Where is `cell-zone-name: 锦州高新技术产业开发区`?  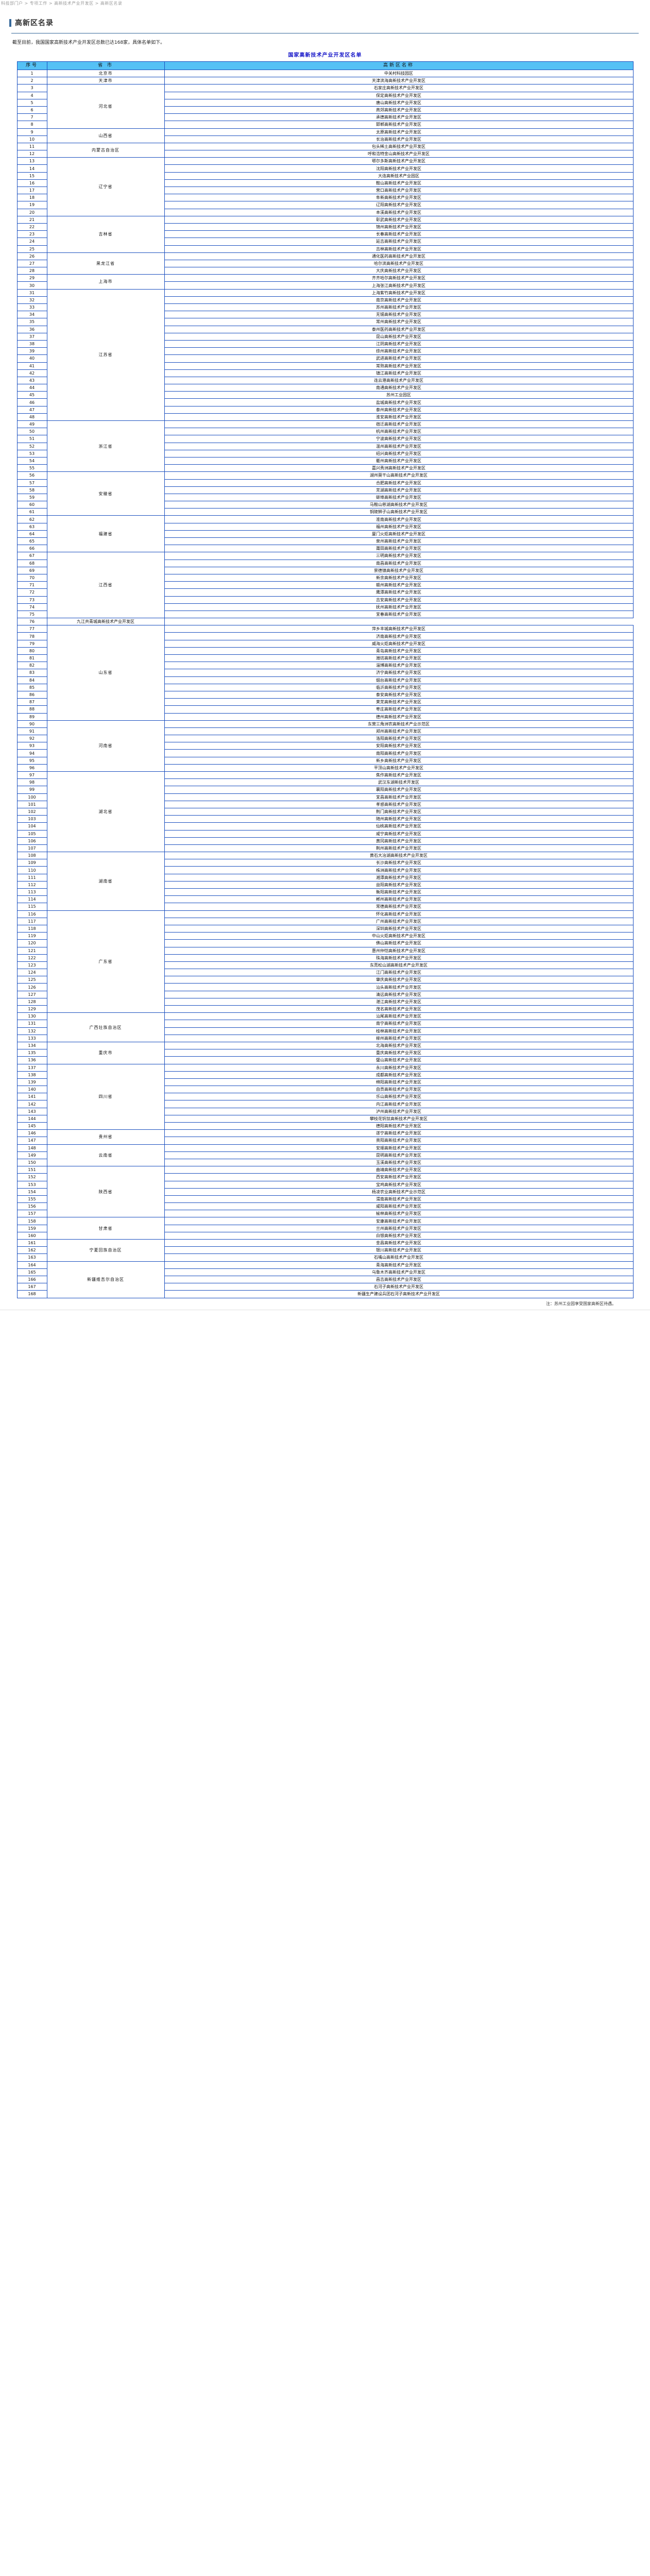
cell-zone-name: 锦州高新技术产业开发区 is located at coordinates (399, 227).